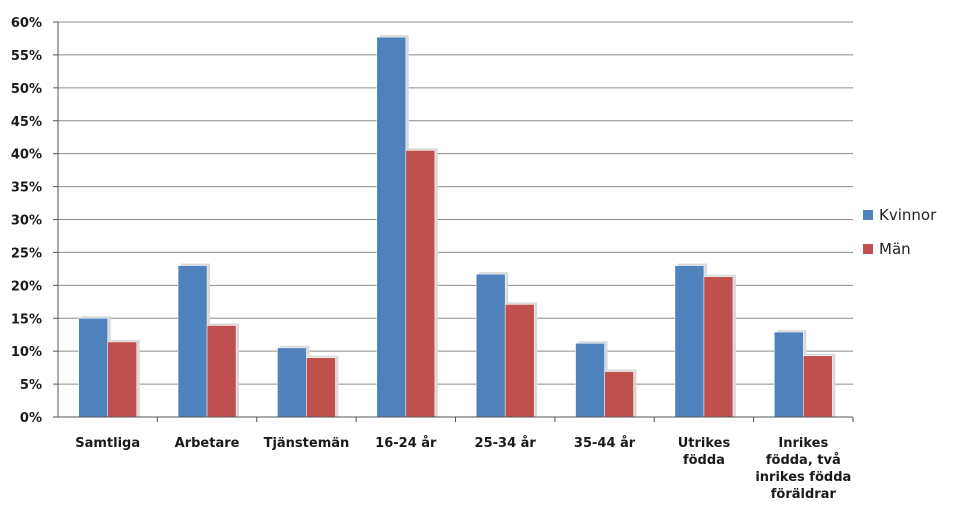 The height and width of the screenshot is (519, 961). Describe the element at coordinates (506, 443) in the screenshot. I see `x-category-label: 25-34 år` at that location.